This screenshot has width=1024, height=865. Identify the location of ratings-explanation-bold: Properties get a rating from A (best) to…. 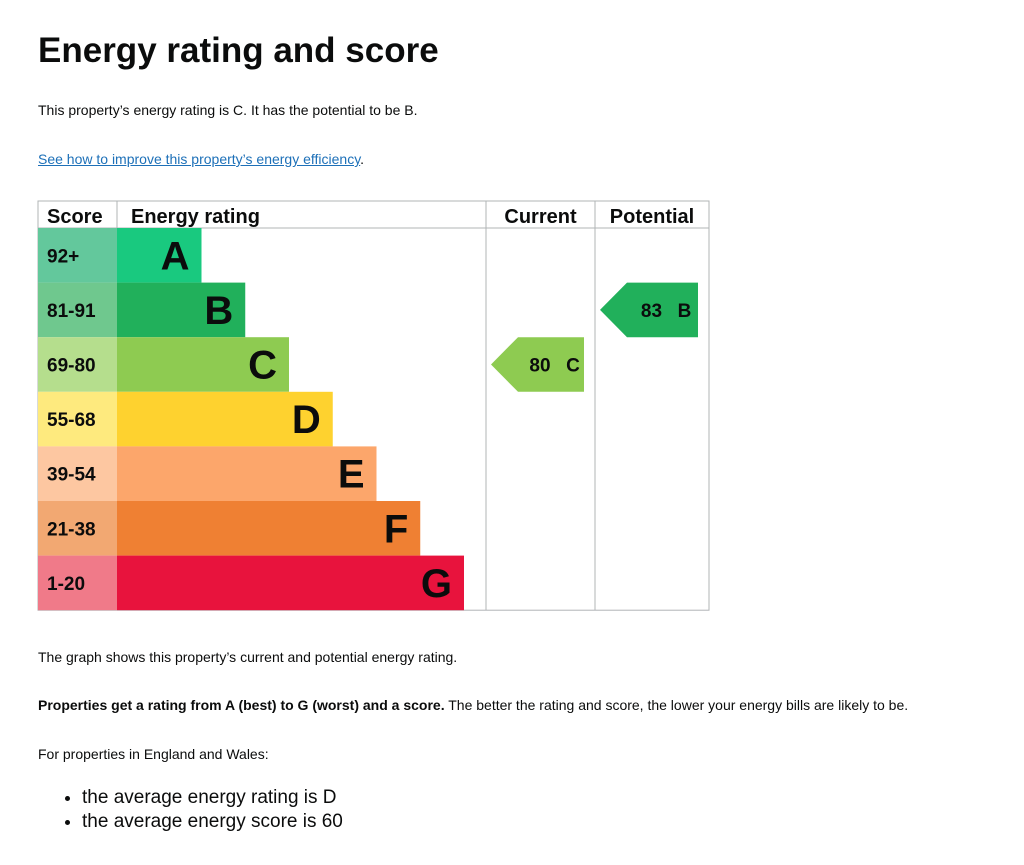
(241, 705).